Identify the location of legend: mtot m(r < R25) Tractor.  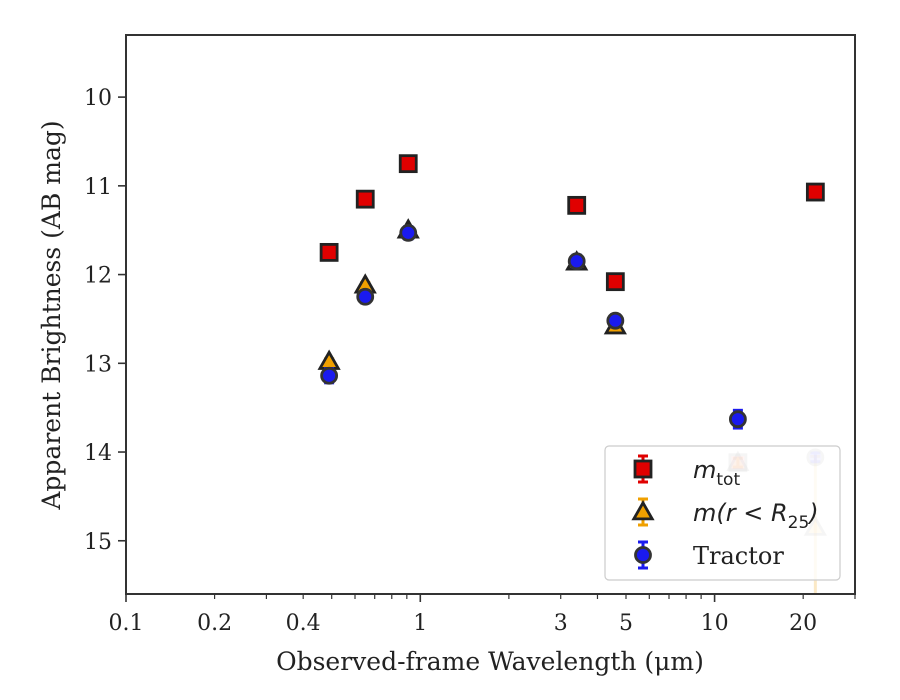
(722, 513).